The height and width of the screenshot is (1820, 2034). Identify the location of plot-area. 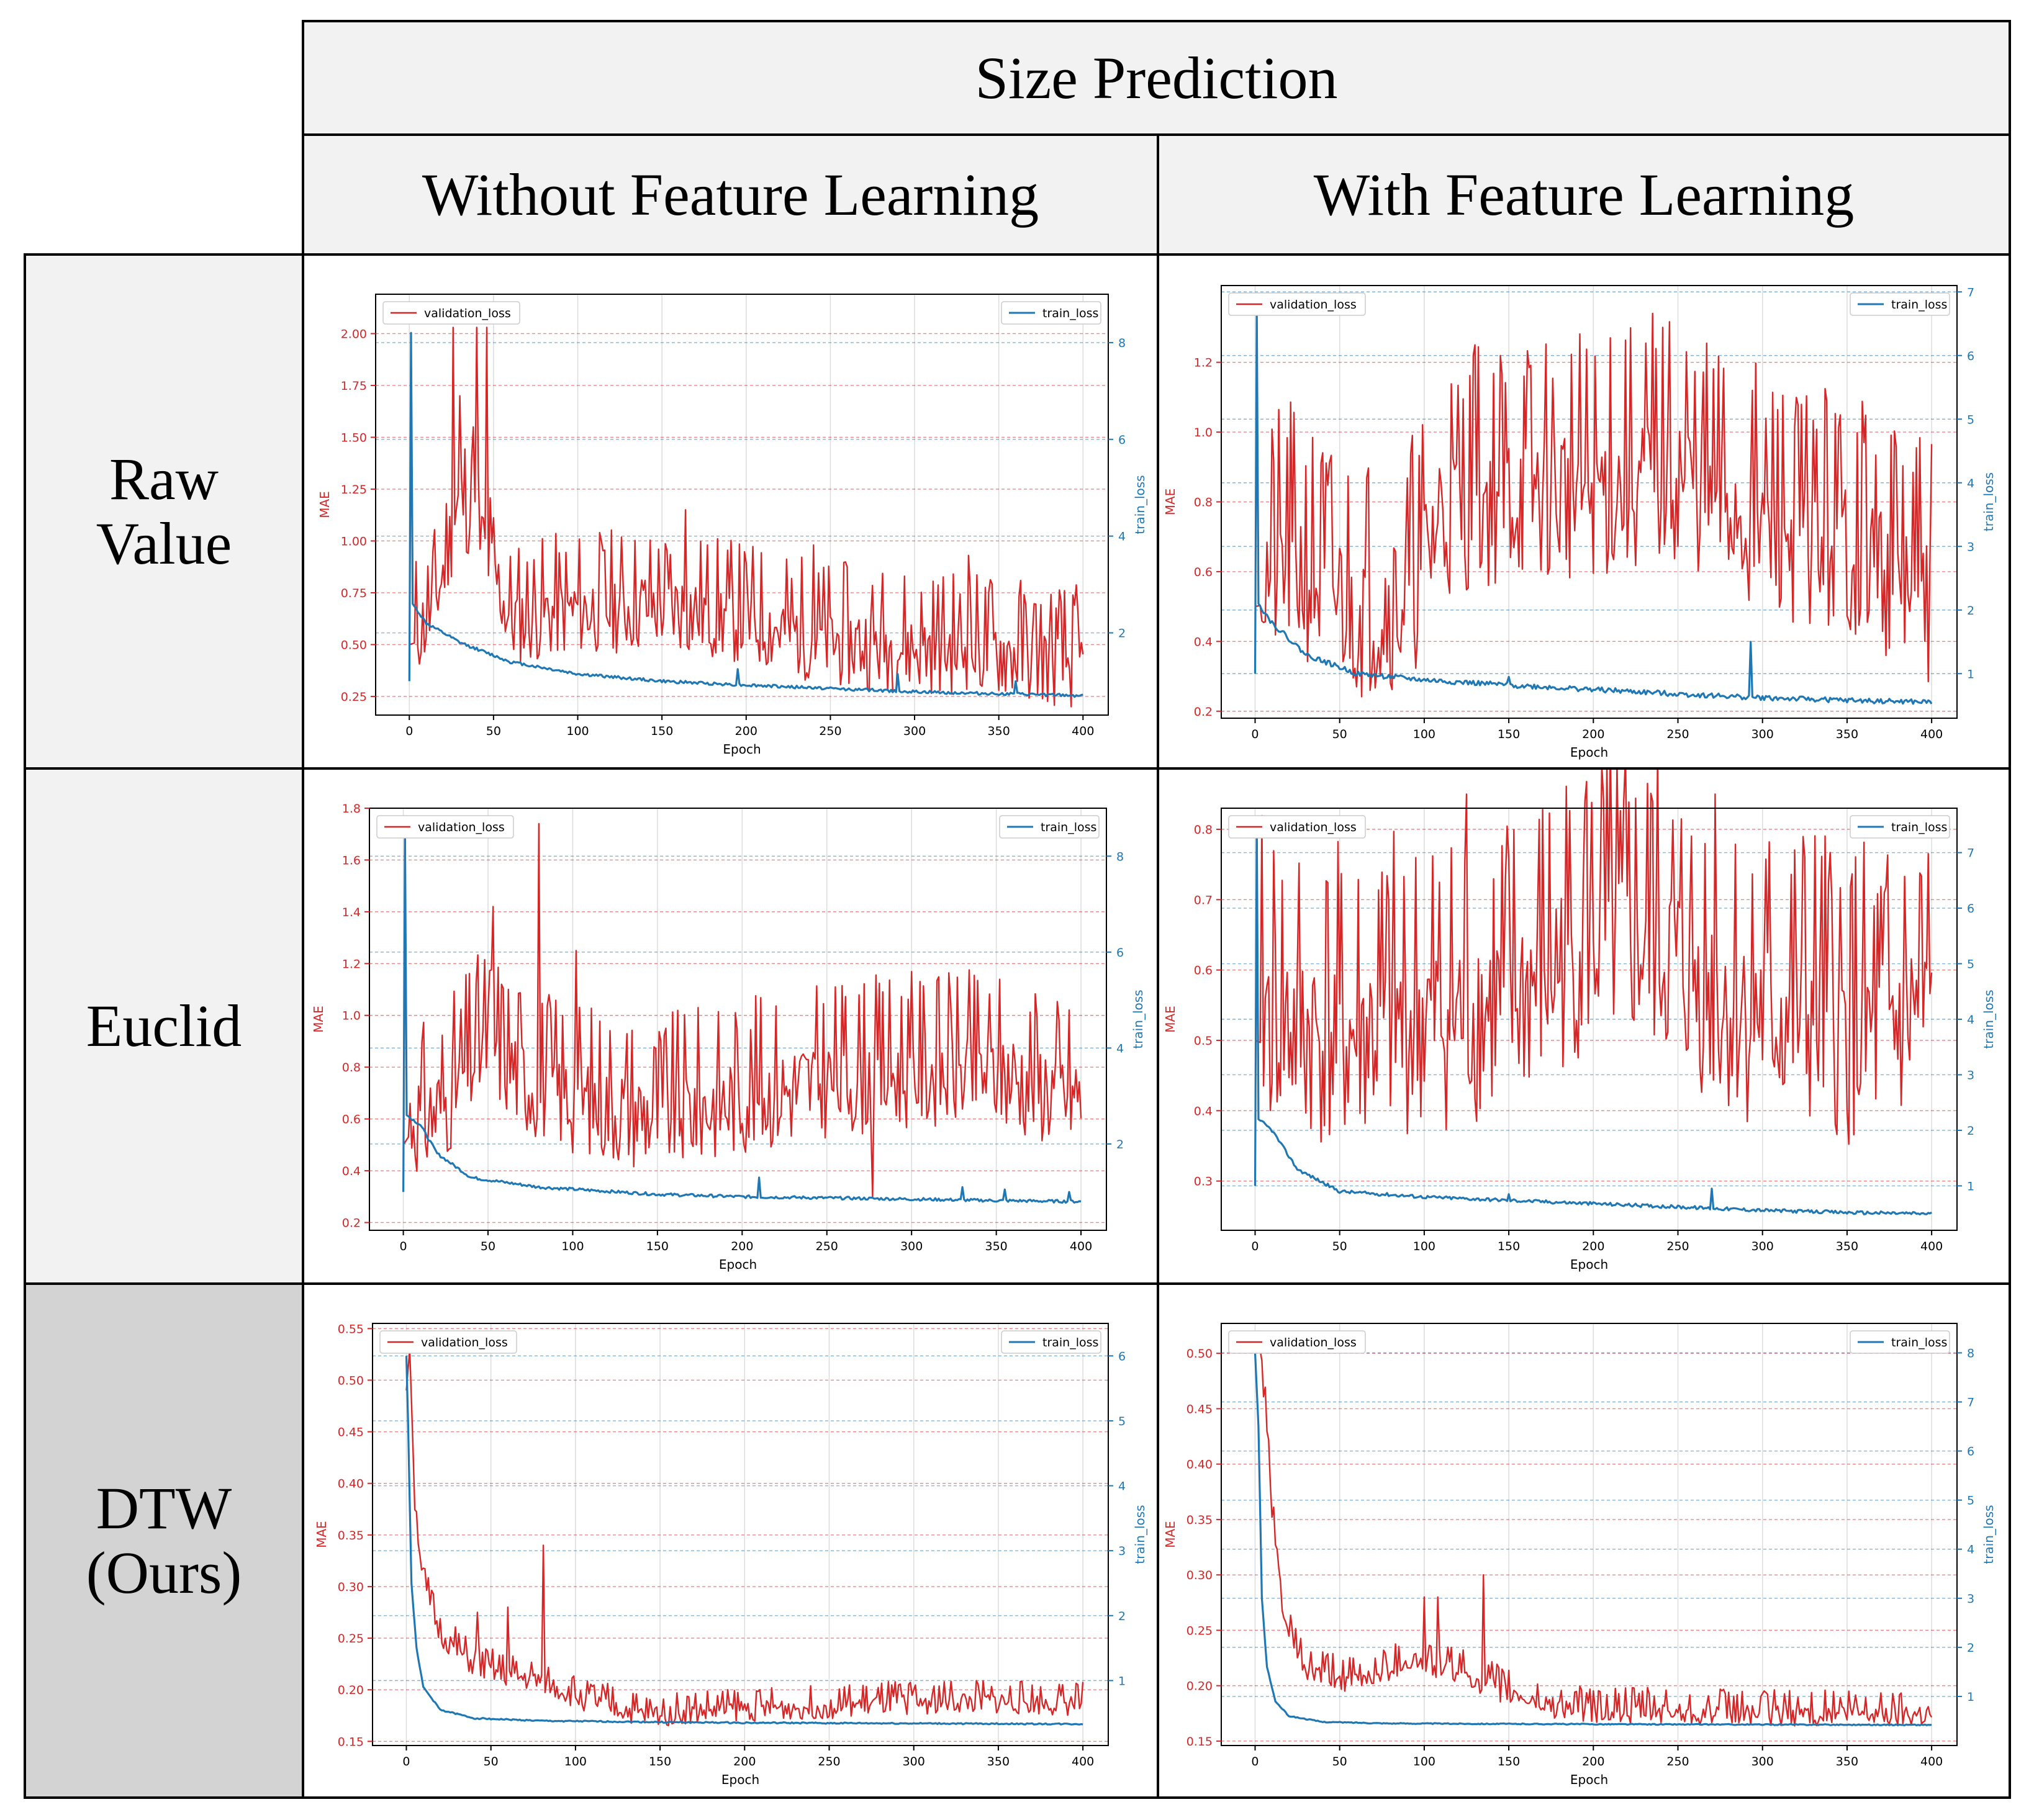
(1589, 1019).